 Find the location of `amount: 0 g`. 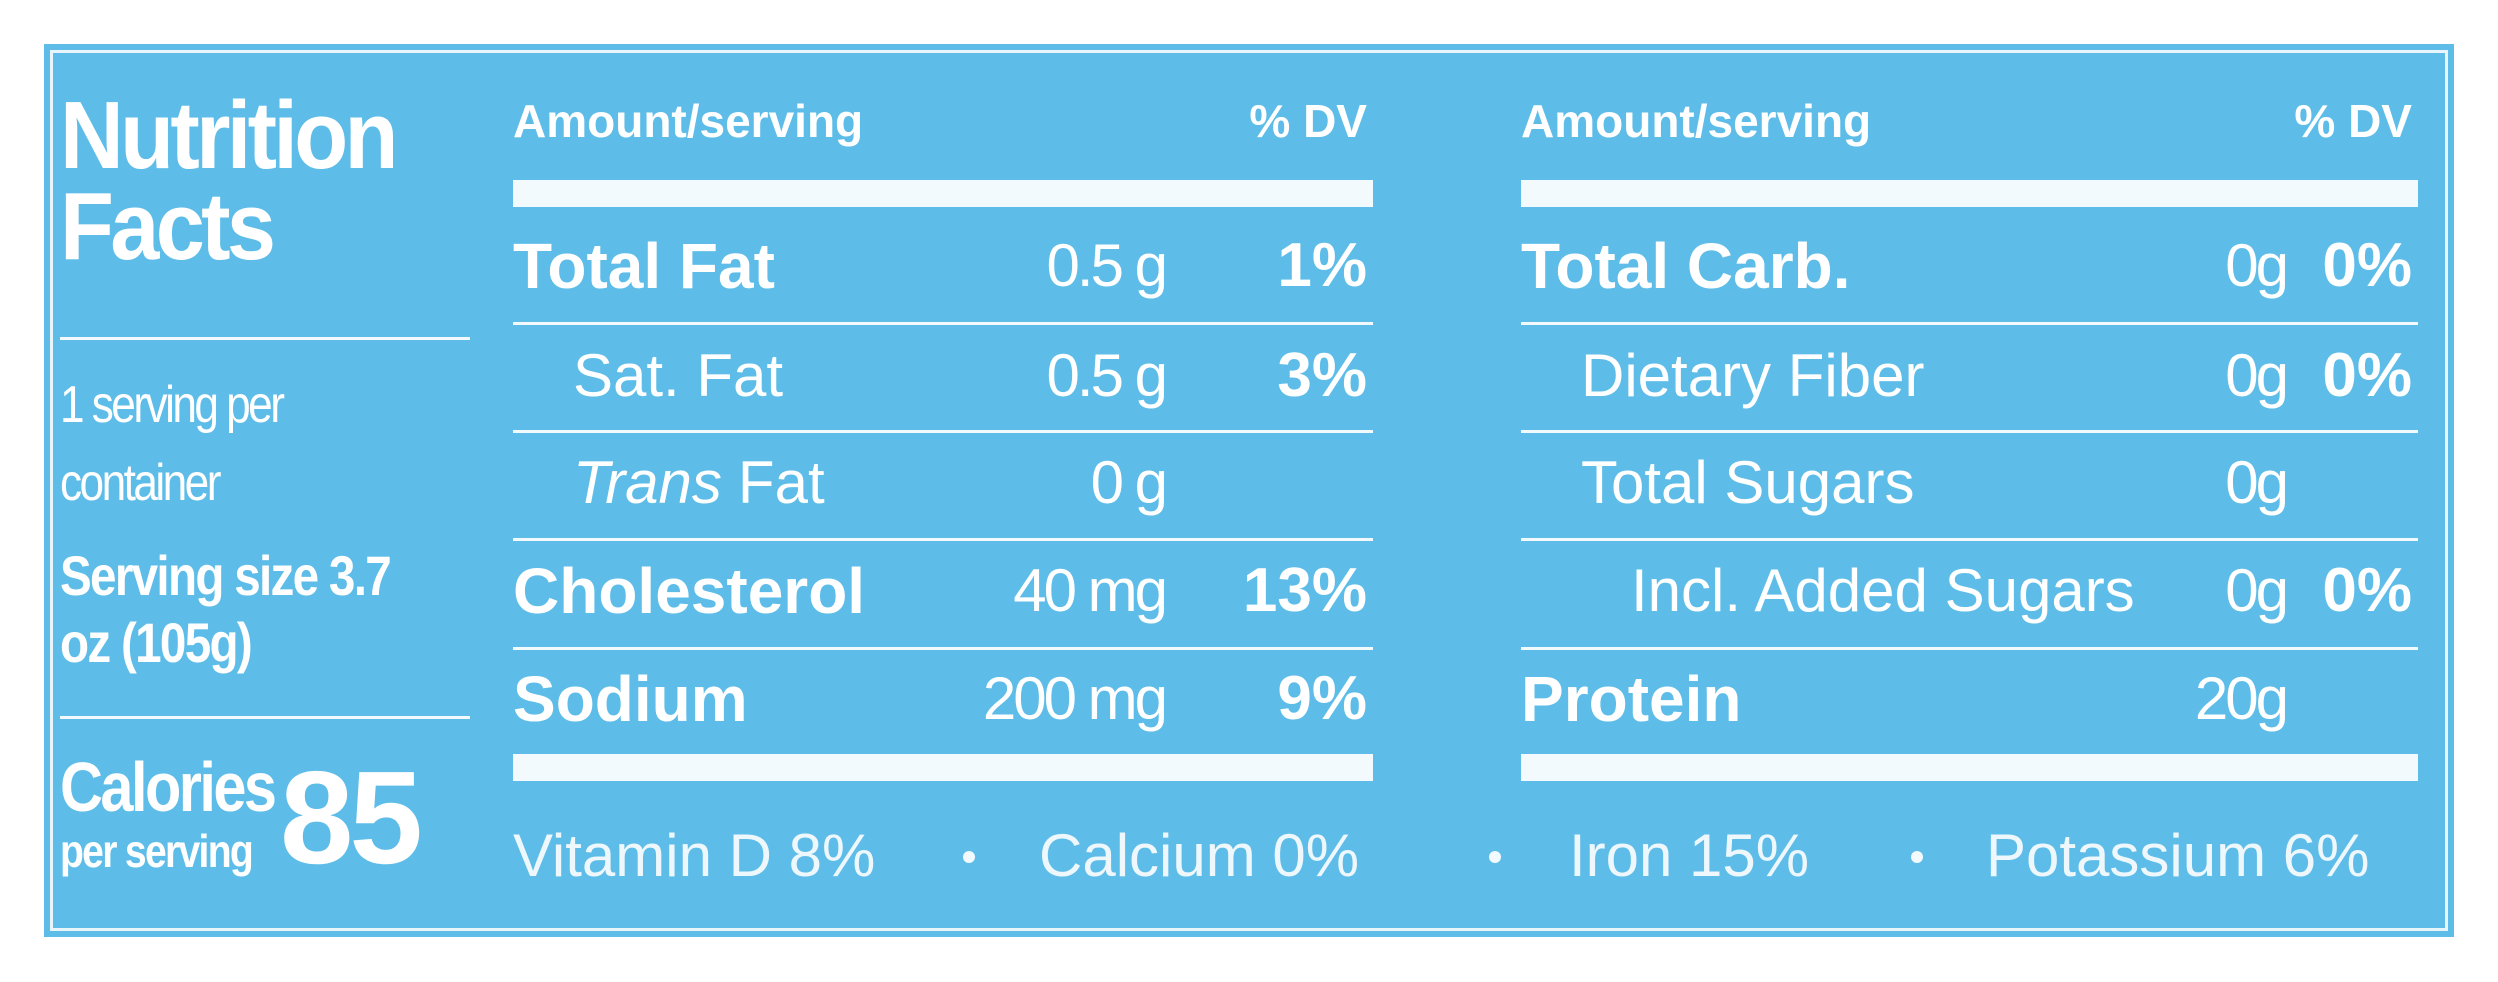

amount: 0 g is located at coordinates (1129, 482).